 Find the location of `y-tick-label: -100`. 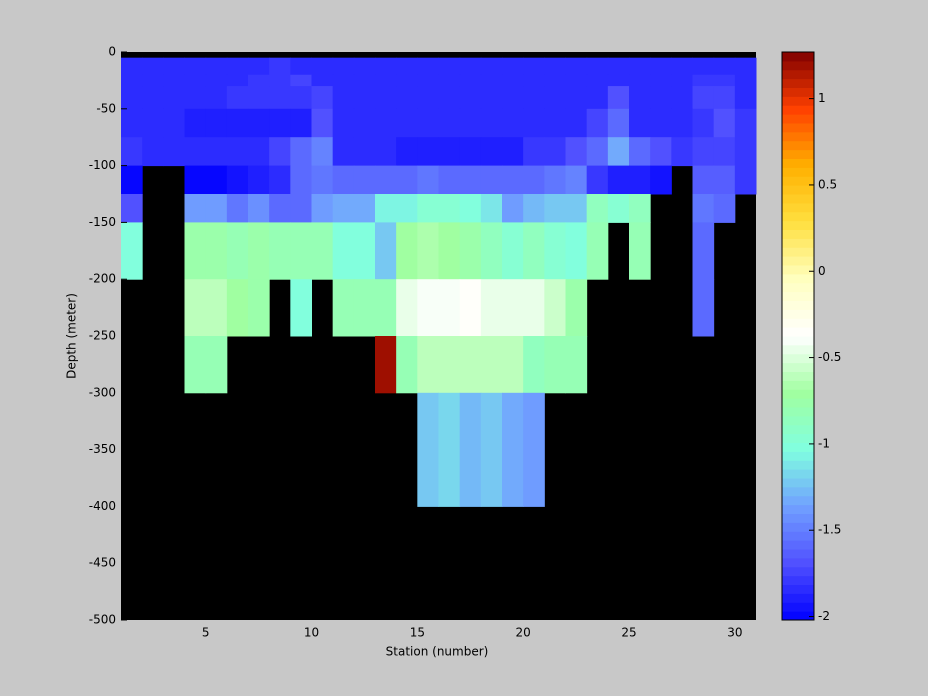

y-tick-label: -100 is located at coordinates (102, 165).